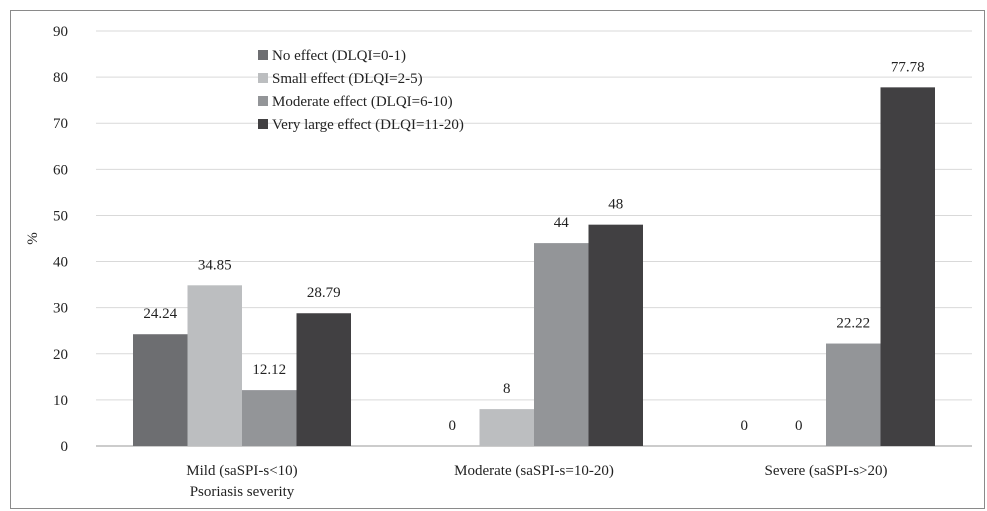 The height and width of the screenshot is (511, 987). Describe the element at coordinates (60, 309) in the screenshot. I see `y-tick-label: 30` at that location.